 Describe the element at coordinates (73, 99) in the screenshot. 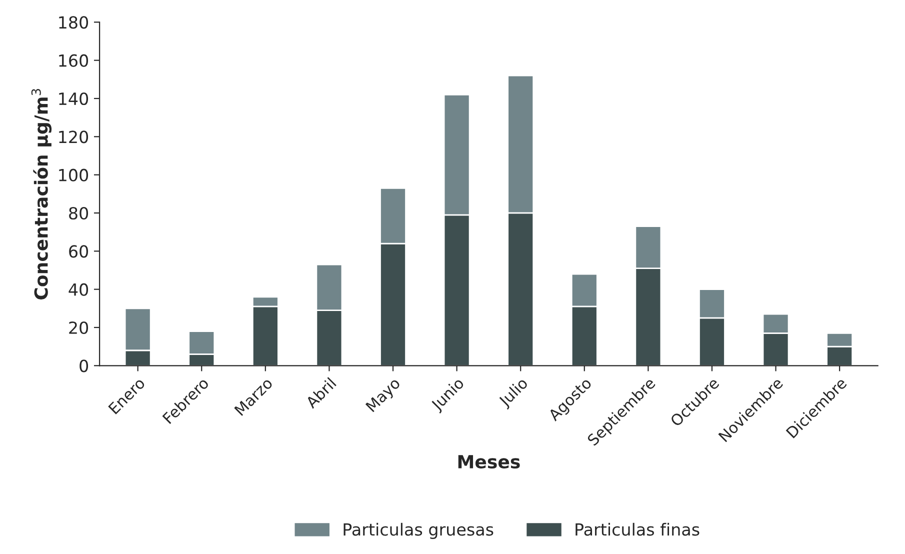

I see `y-tick-label: 140` at that location.